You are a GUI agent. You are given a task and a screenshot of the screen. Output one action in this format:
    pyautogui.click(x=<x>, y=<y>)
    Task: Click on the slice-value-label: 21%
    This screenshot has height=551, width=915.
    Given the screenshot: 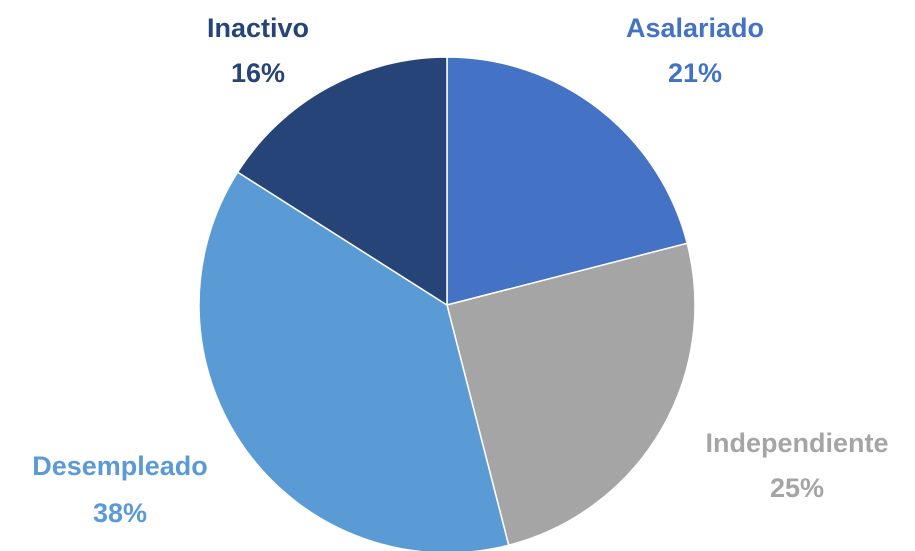 What is the action you would take?
    pyautogui.click(x=695, y=73)
    